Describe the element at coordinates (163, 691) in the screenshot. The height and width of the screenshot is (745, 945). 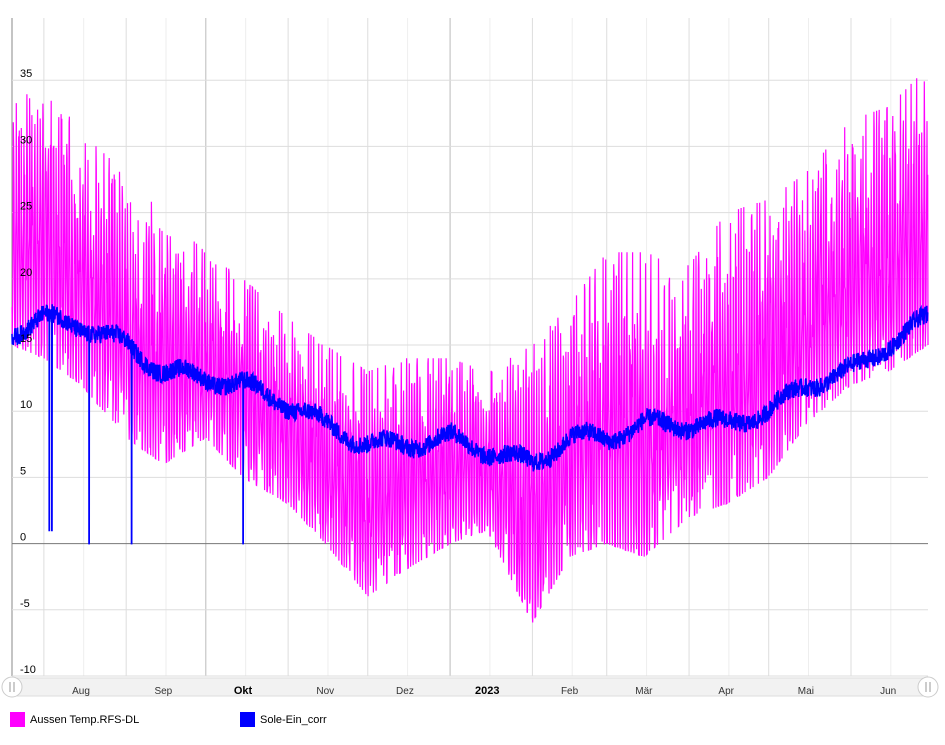
I see `x-tick-label: Sep` at that location.